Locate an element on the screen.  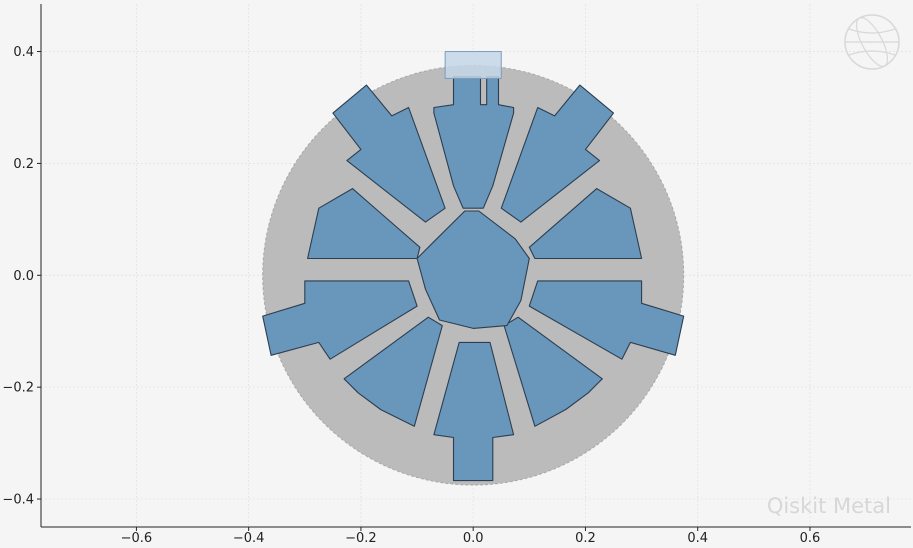
pad-upper-left is located at coordinates (389, 153).